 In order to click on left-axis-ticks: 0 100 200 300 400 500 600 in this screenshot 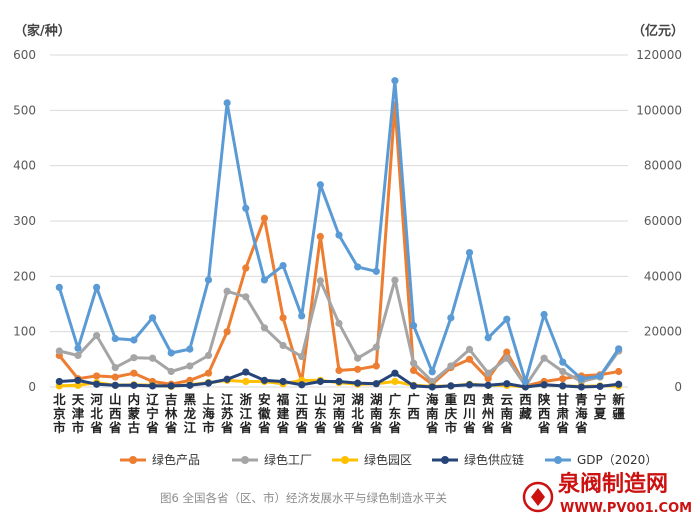, I will do `click(24, 221)`.